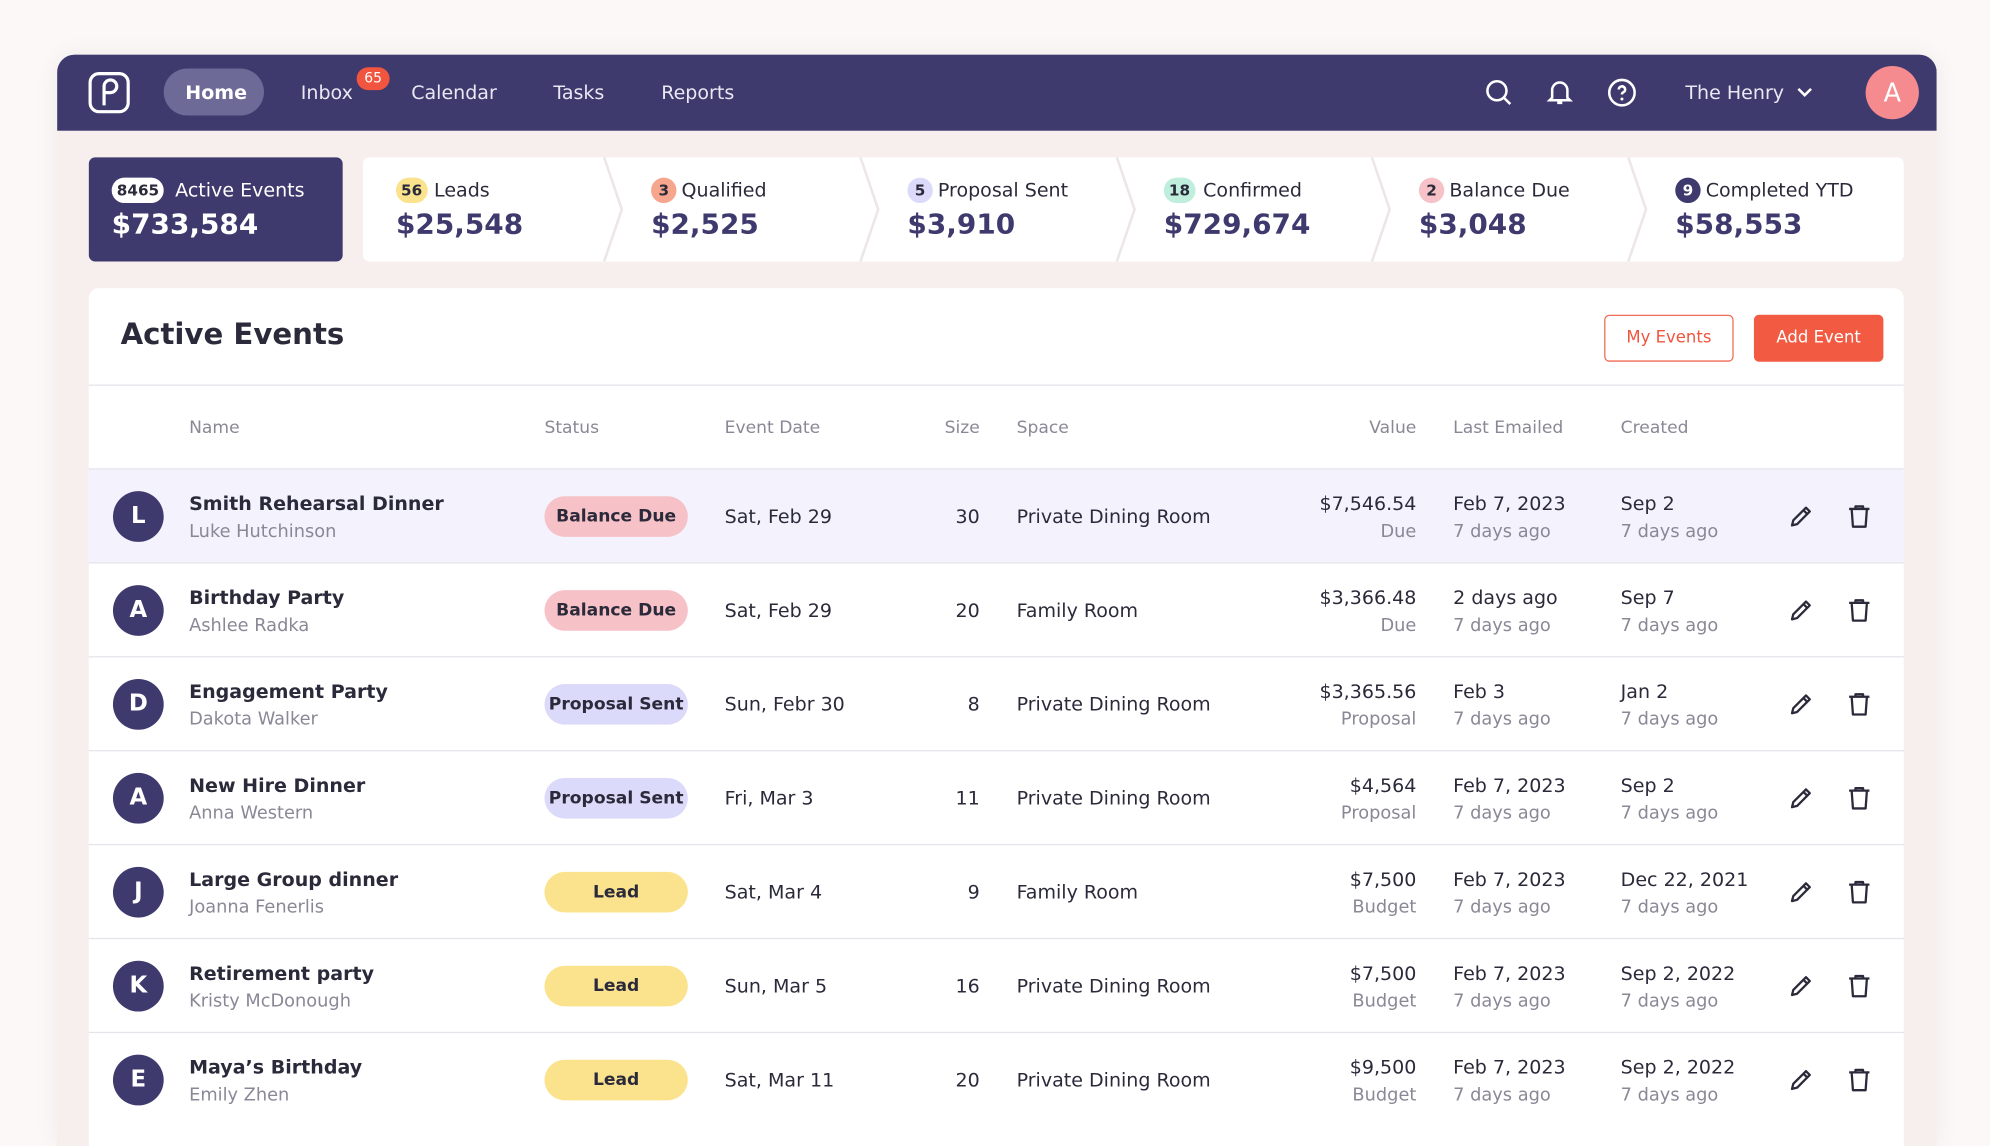 The height and width of the screenshot is (1146, 1990). I want to click on event-date: Fri, Mar 3, so click(769, 798).